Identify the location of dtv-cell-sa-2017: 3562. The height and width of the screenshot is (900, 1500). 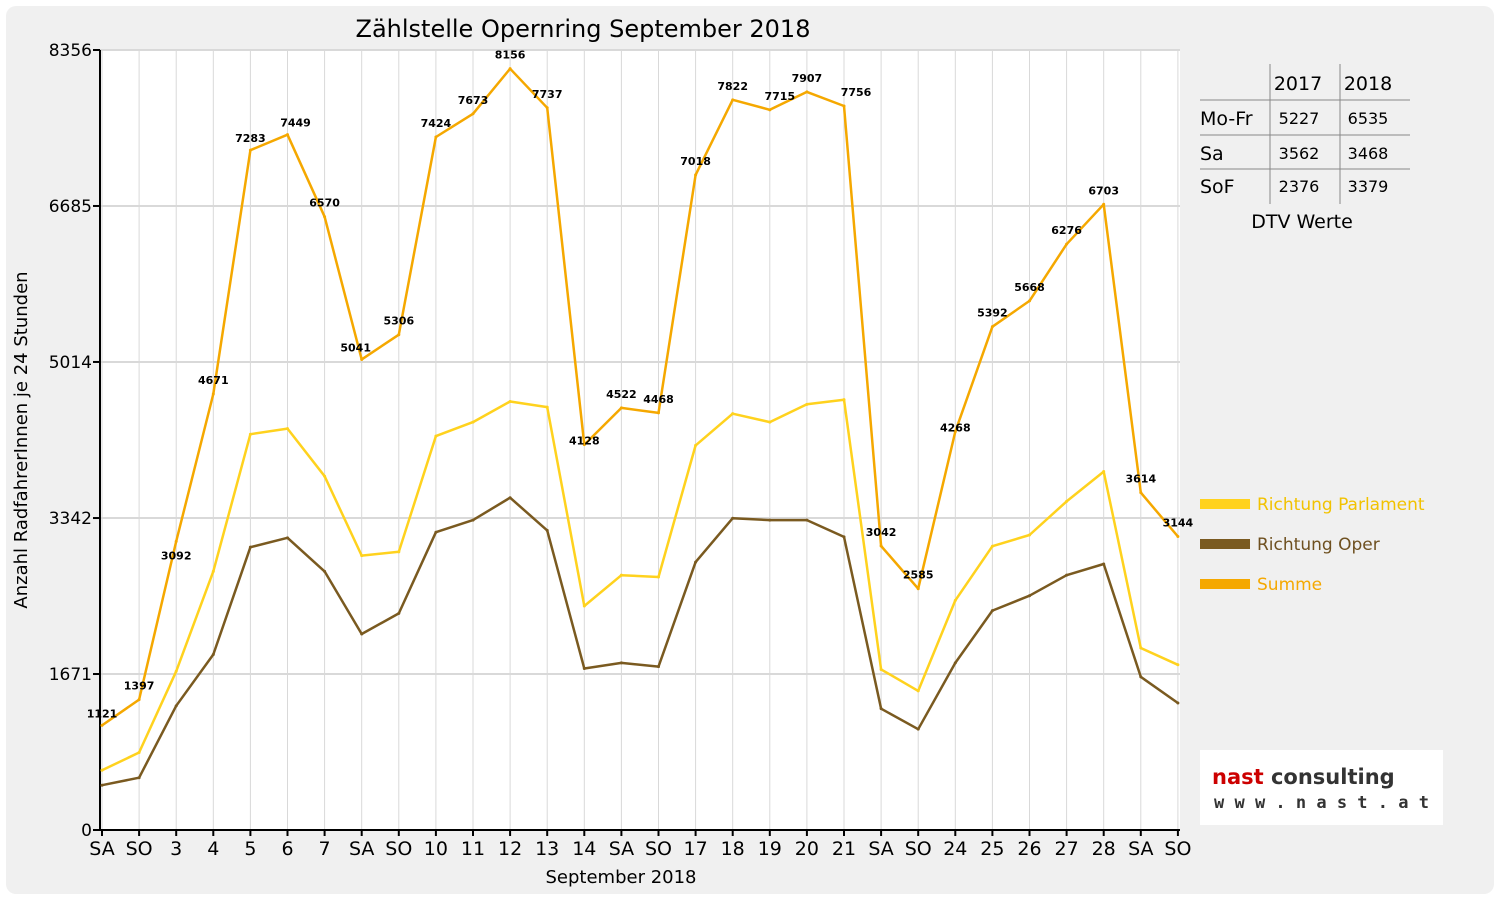
(1299, 153).